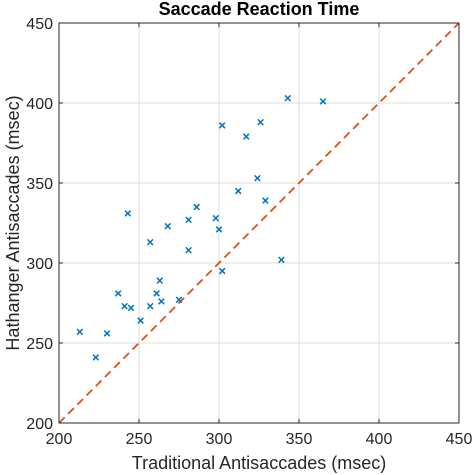 The width and height of the screenshot is (474, 475). Describe the element at coordinates (13, 222) in the screenshot. I see `y-axis-title: Hathanger Antisaccades (msec)` at that location.